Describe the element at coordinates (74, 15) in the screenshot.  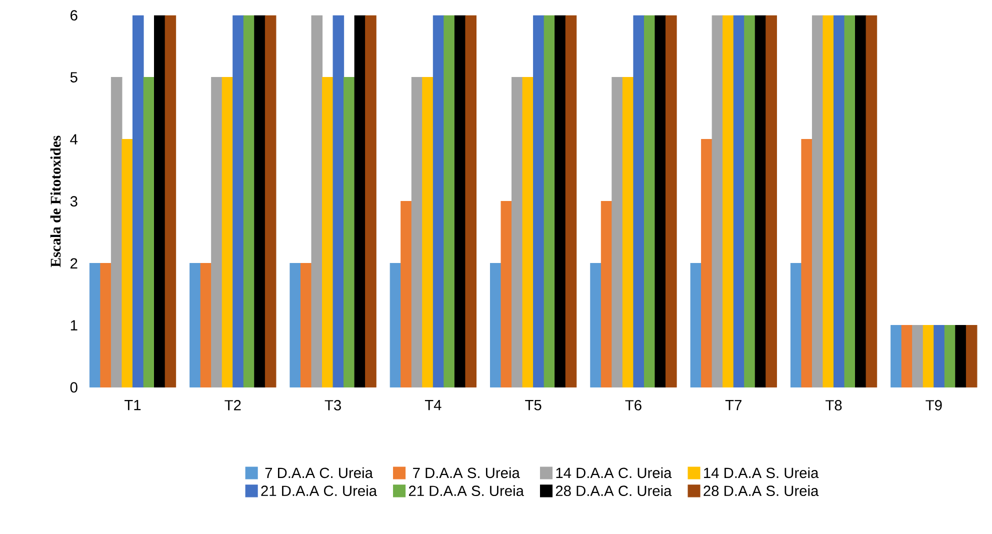
I see `y-tick-label: 6` at that location.